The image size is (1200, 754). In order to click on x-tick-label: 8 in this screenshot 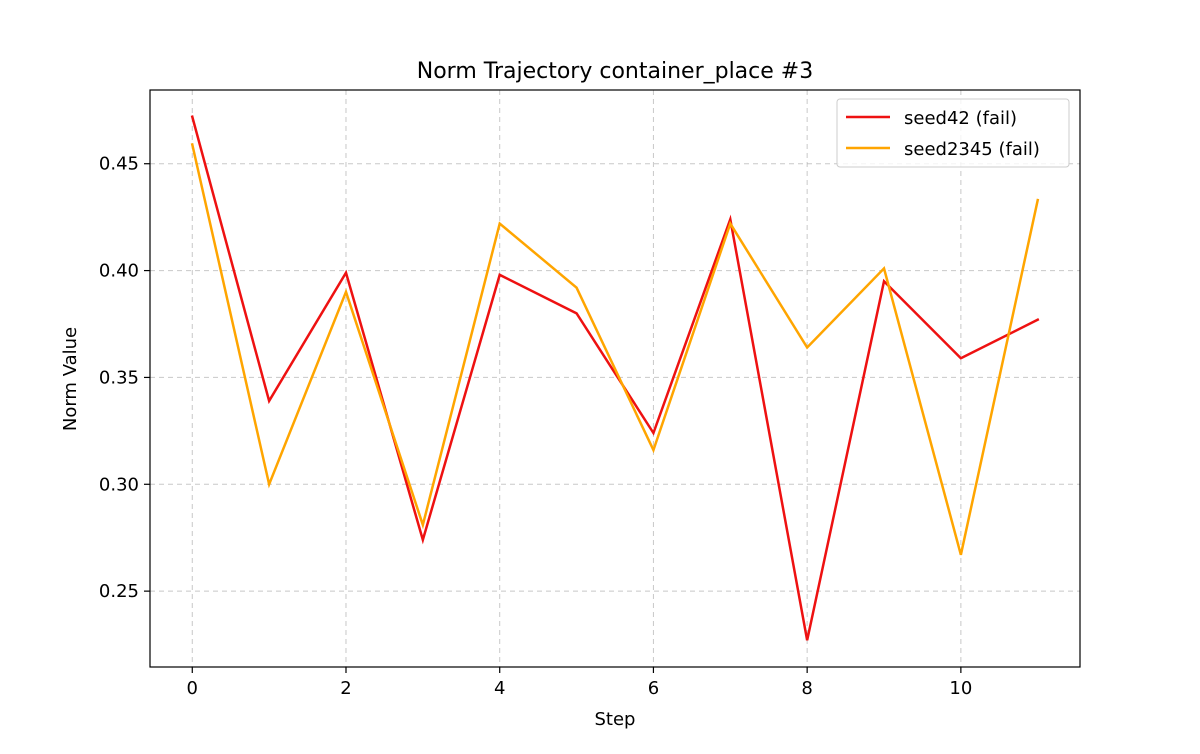, I will do `click(806, 688)`.